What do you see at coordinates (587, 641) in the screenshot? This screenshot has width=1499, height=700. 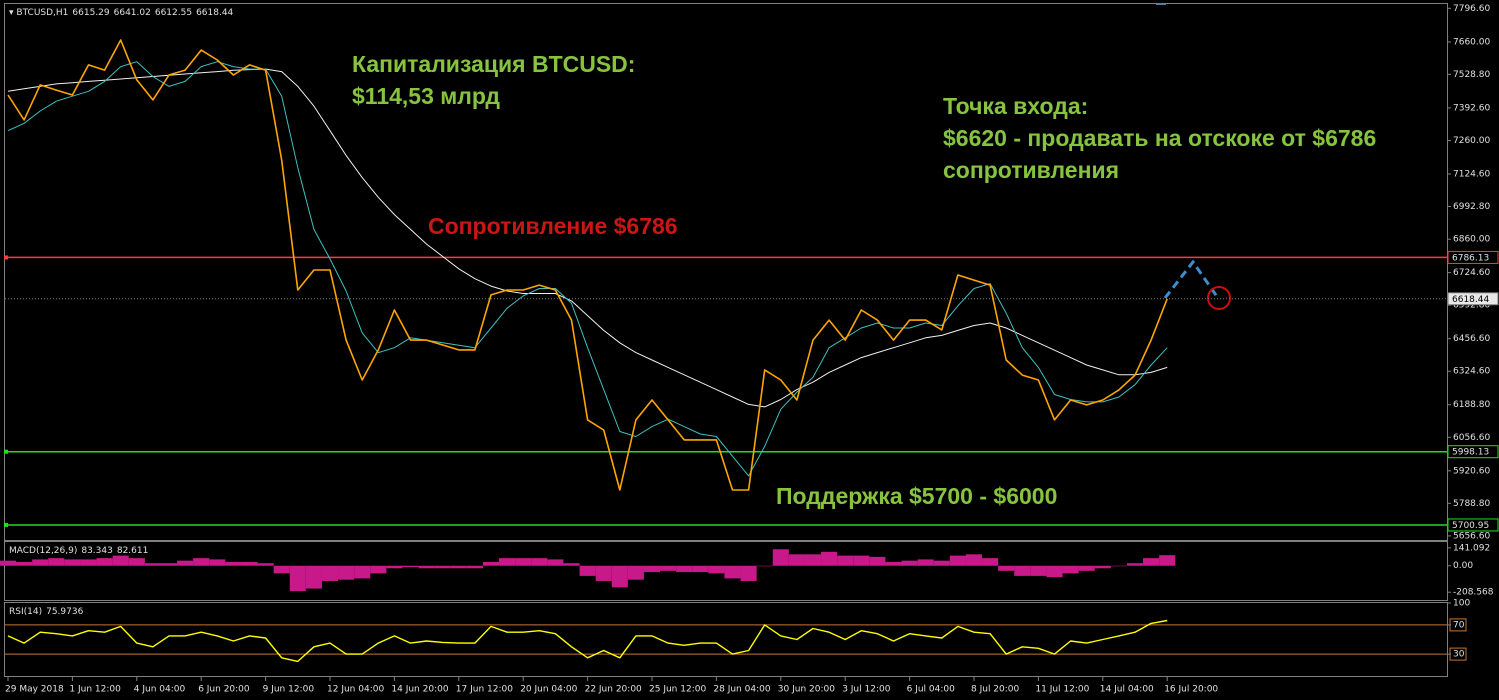 I see `rsi-line` at bounding box center [587, 641].